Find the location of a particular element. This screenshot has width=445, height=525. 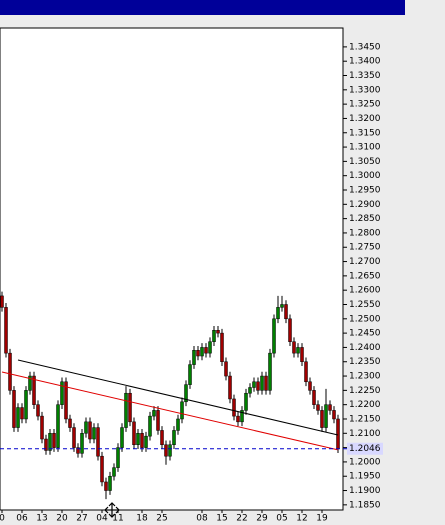

y-tick-label: 1.3100 is located at coordinates (365, 148).